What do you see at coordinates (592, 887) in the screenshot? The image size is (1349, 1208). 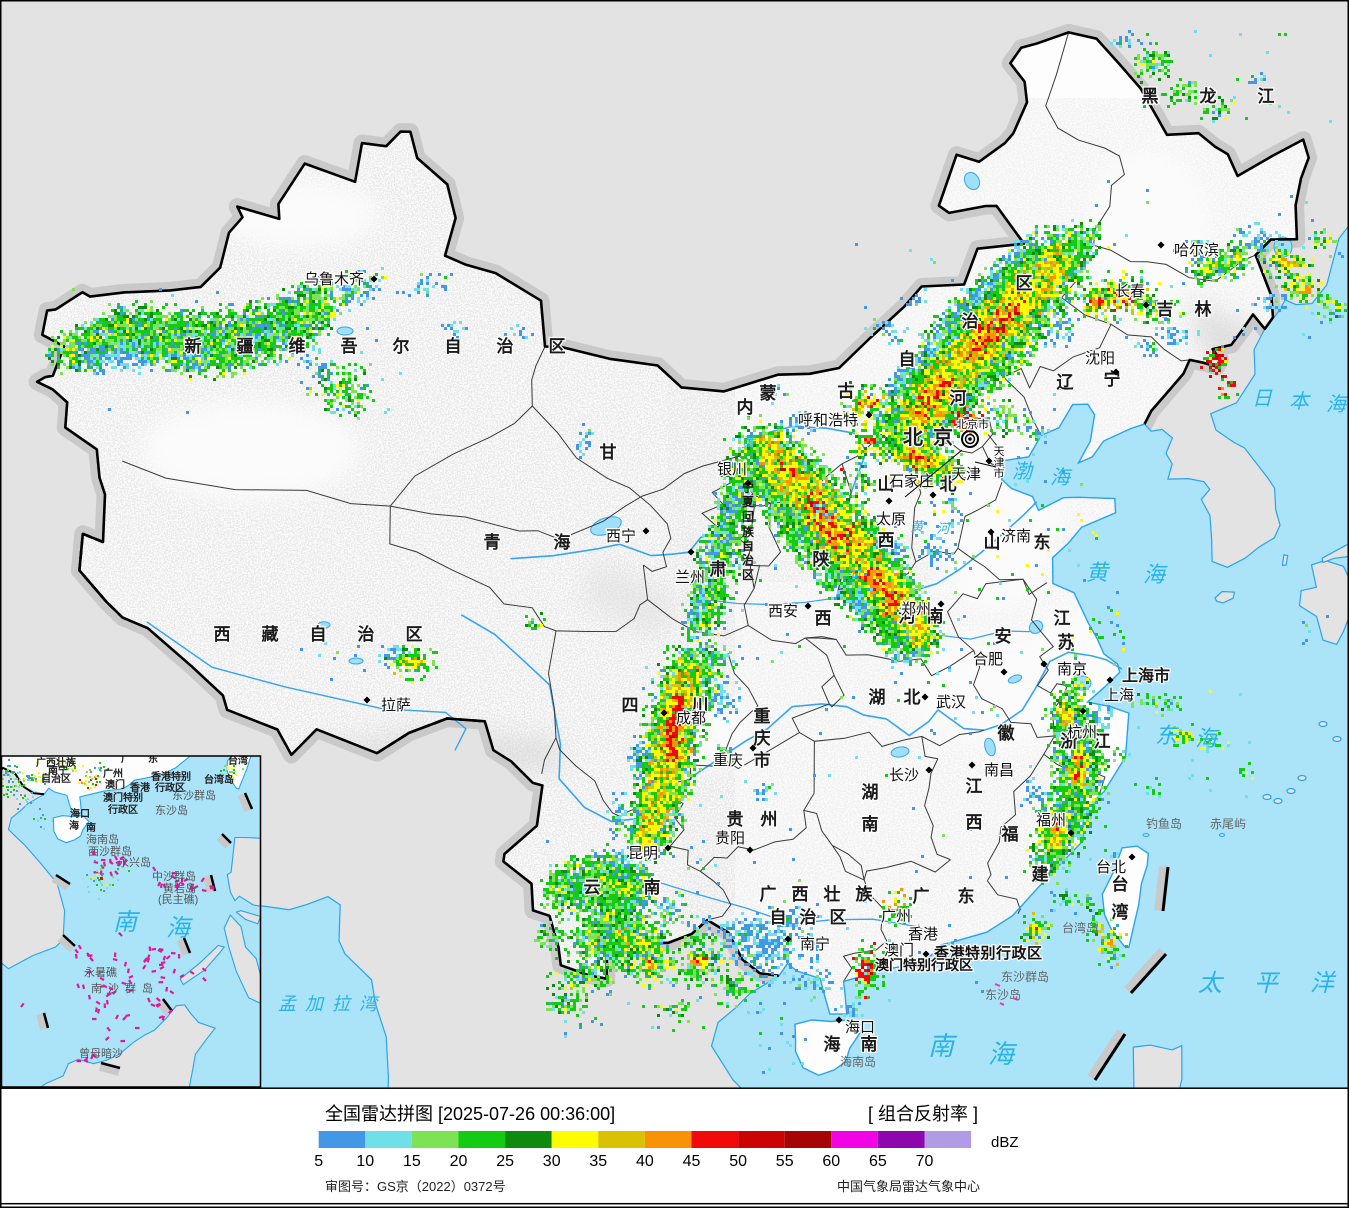 I see `svg-text: 云` at bounding box center [592, 887].